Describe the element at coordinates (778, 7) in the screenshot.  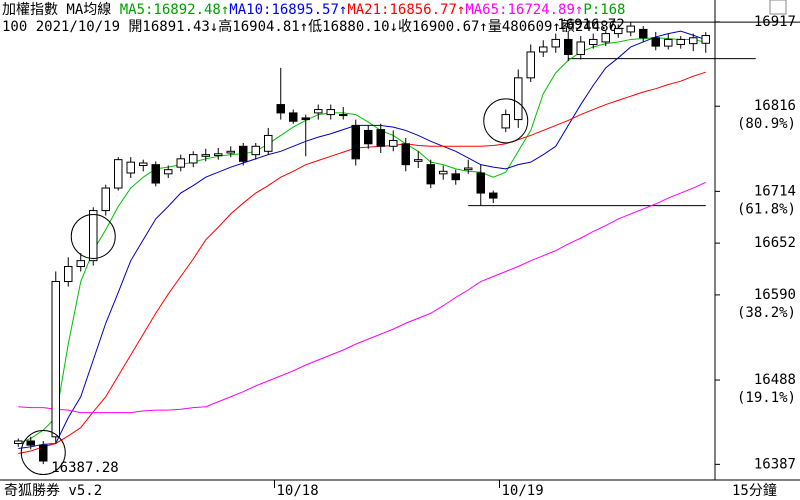
I see `window-button` at that location.